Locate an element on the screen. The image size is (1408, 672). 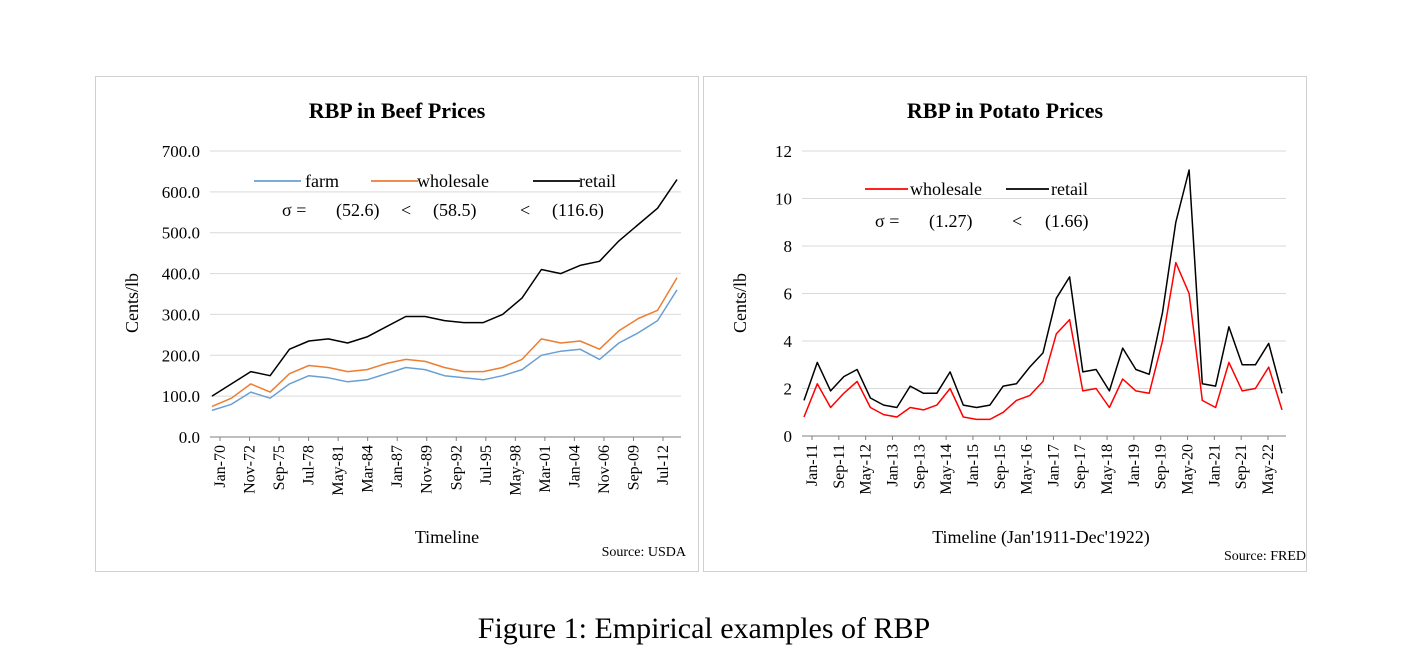
beef-x-tick-label: Nov-89 is located at coordinates (427, 469).